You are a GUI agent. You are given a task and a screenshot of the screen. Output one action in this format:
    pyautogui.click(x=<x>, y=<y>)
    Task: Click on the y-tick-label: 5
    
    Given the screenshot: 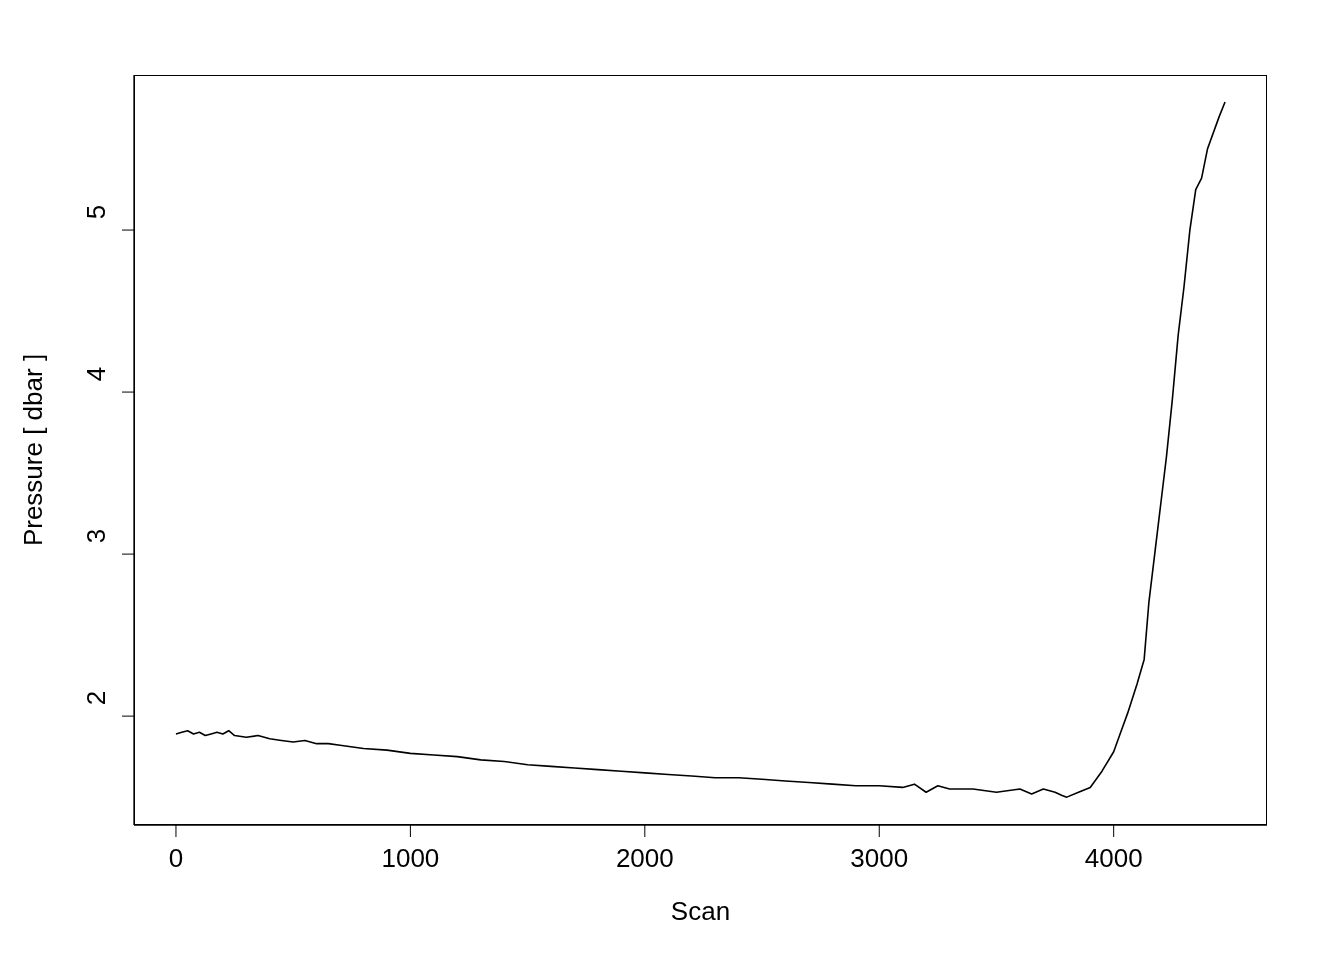 What is the action you would take?
    pyautogui.click(x=96, y=212)
    